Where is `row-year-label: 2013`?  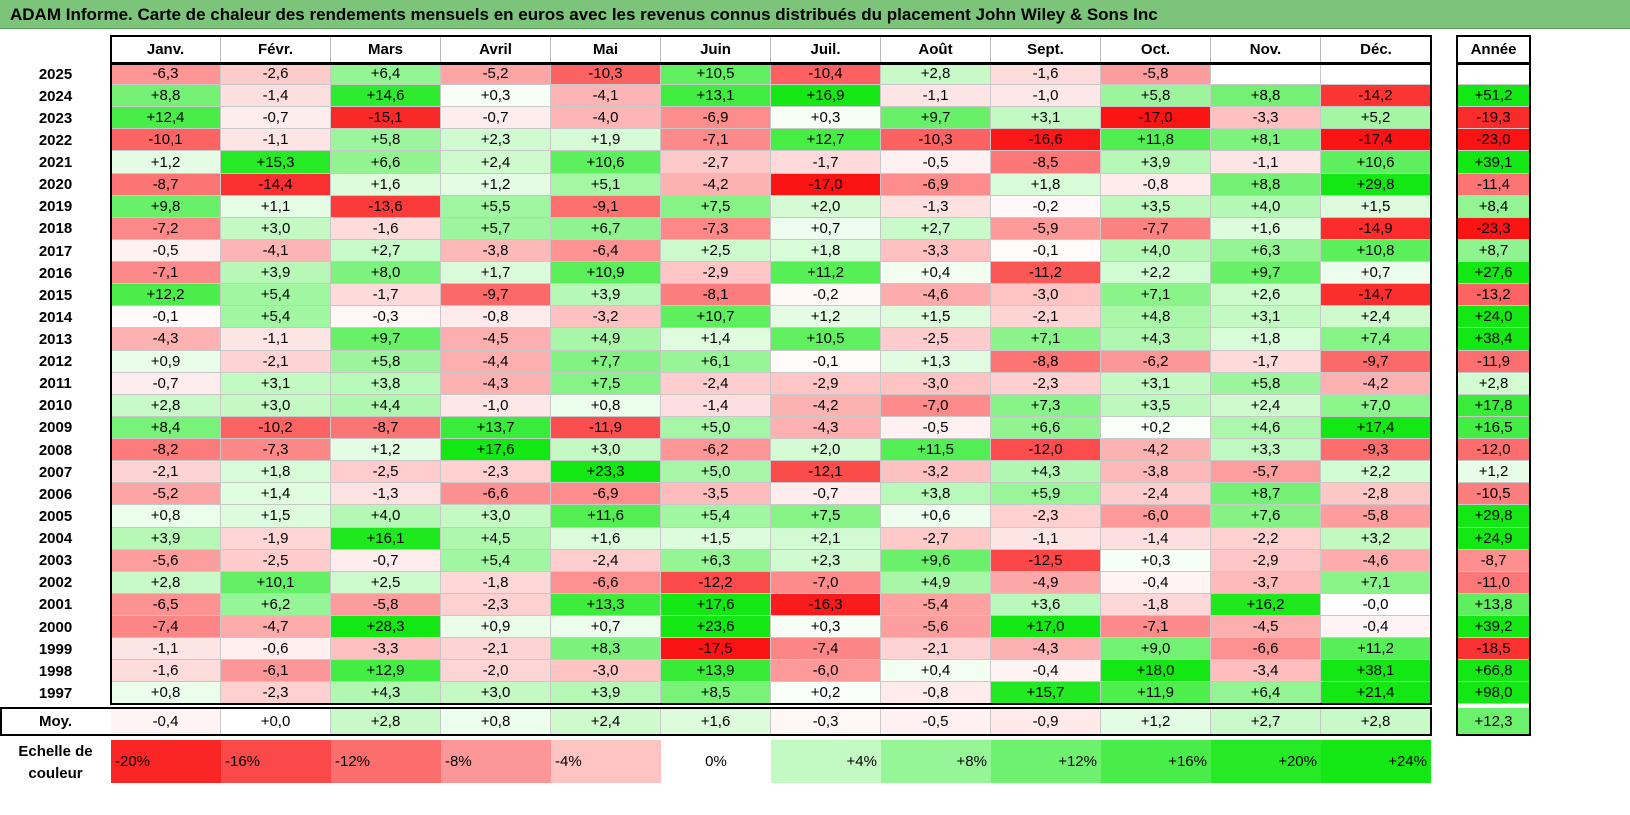
row-year-label: 2013 is located at coordinates (55, 339).